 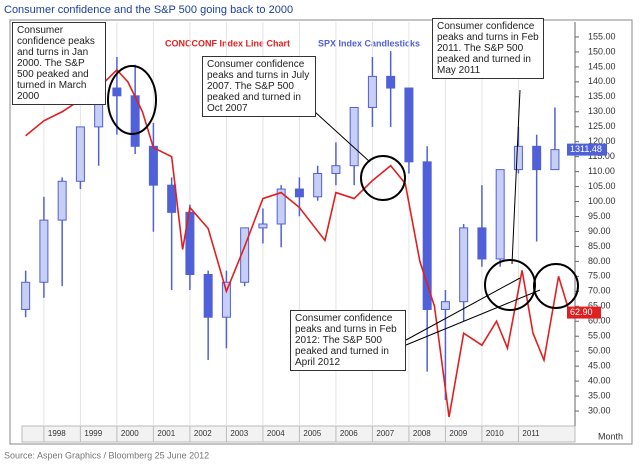 I want to click on x-tick-label: 2001, so click(x=166, y=433).